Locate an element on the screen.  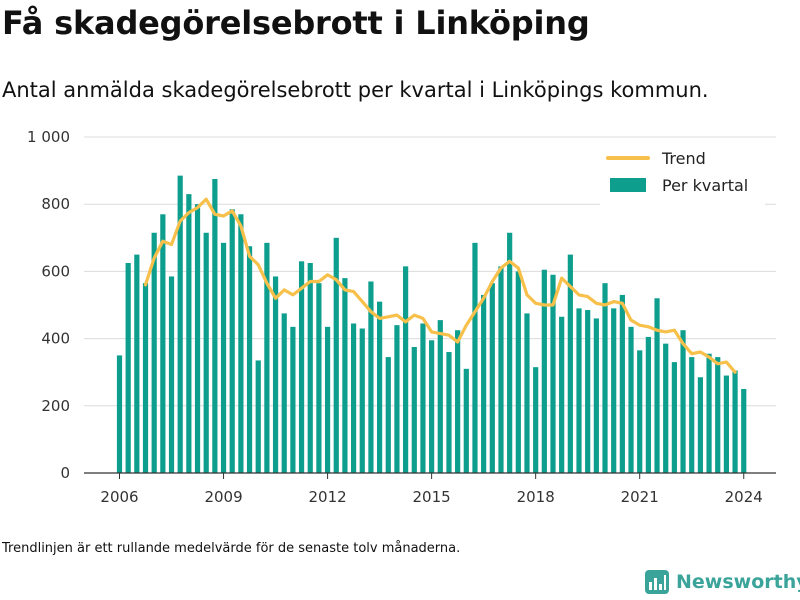
x-axis-labels: 2006 2009 2012 2015 2018 2021 2024 is located at coordinates (431, 497).